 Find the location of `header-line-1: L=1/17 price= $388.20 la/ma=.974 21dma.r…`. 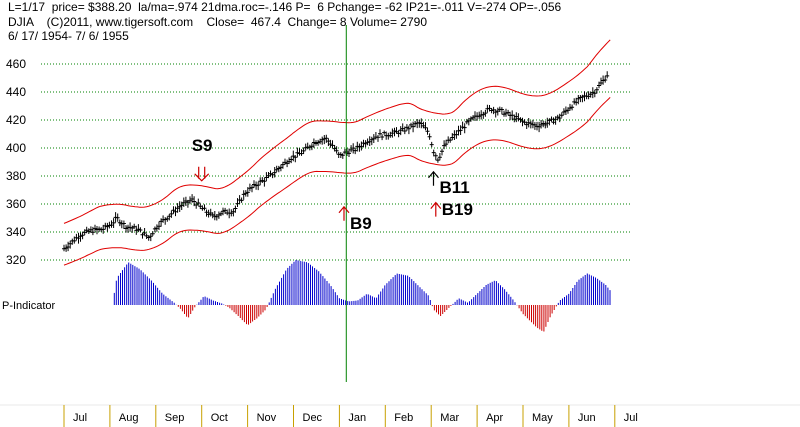

header-line-1: L=1/17 price= $388.20 la/ma=.974 21dma.r… is located at coordinates (285, 7).